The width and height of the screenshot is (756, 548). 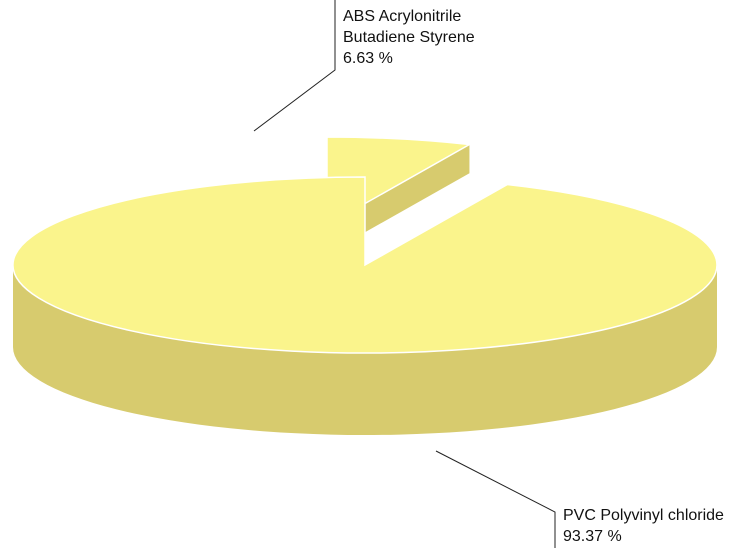 I want to click on slice-label-group-0: ABS Acrylonitrile Butadiene Styrene 6.63 %, so click(x=364, y=66).